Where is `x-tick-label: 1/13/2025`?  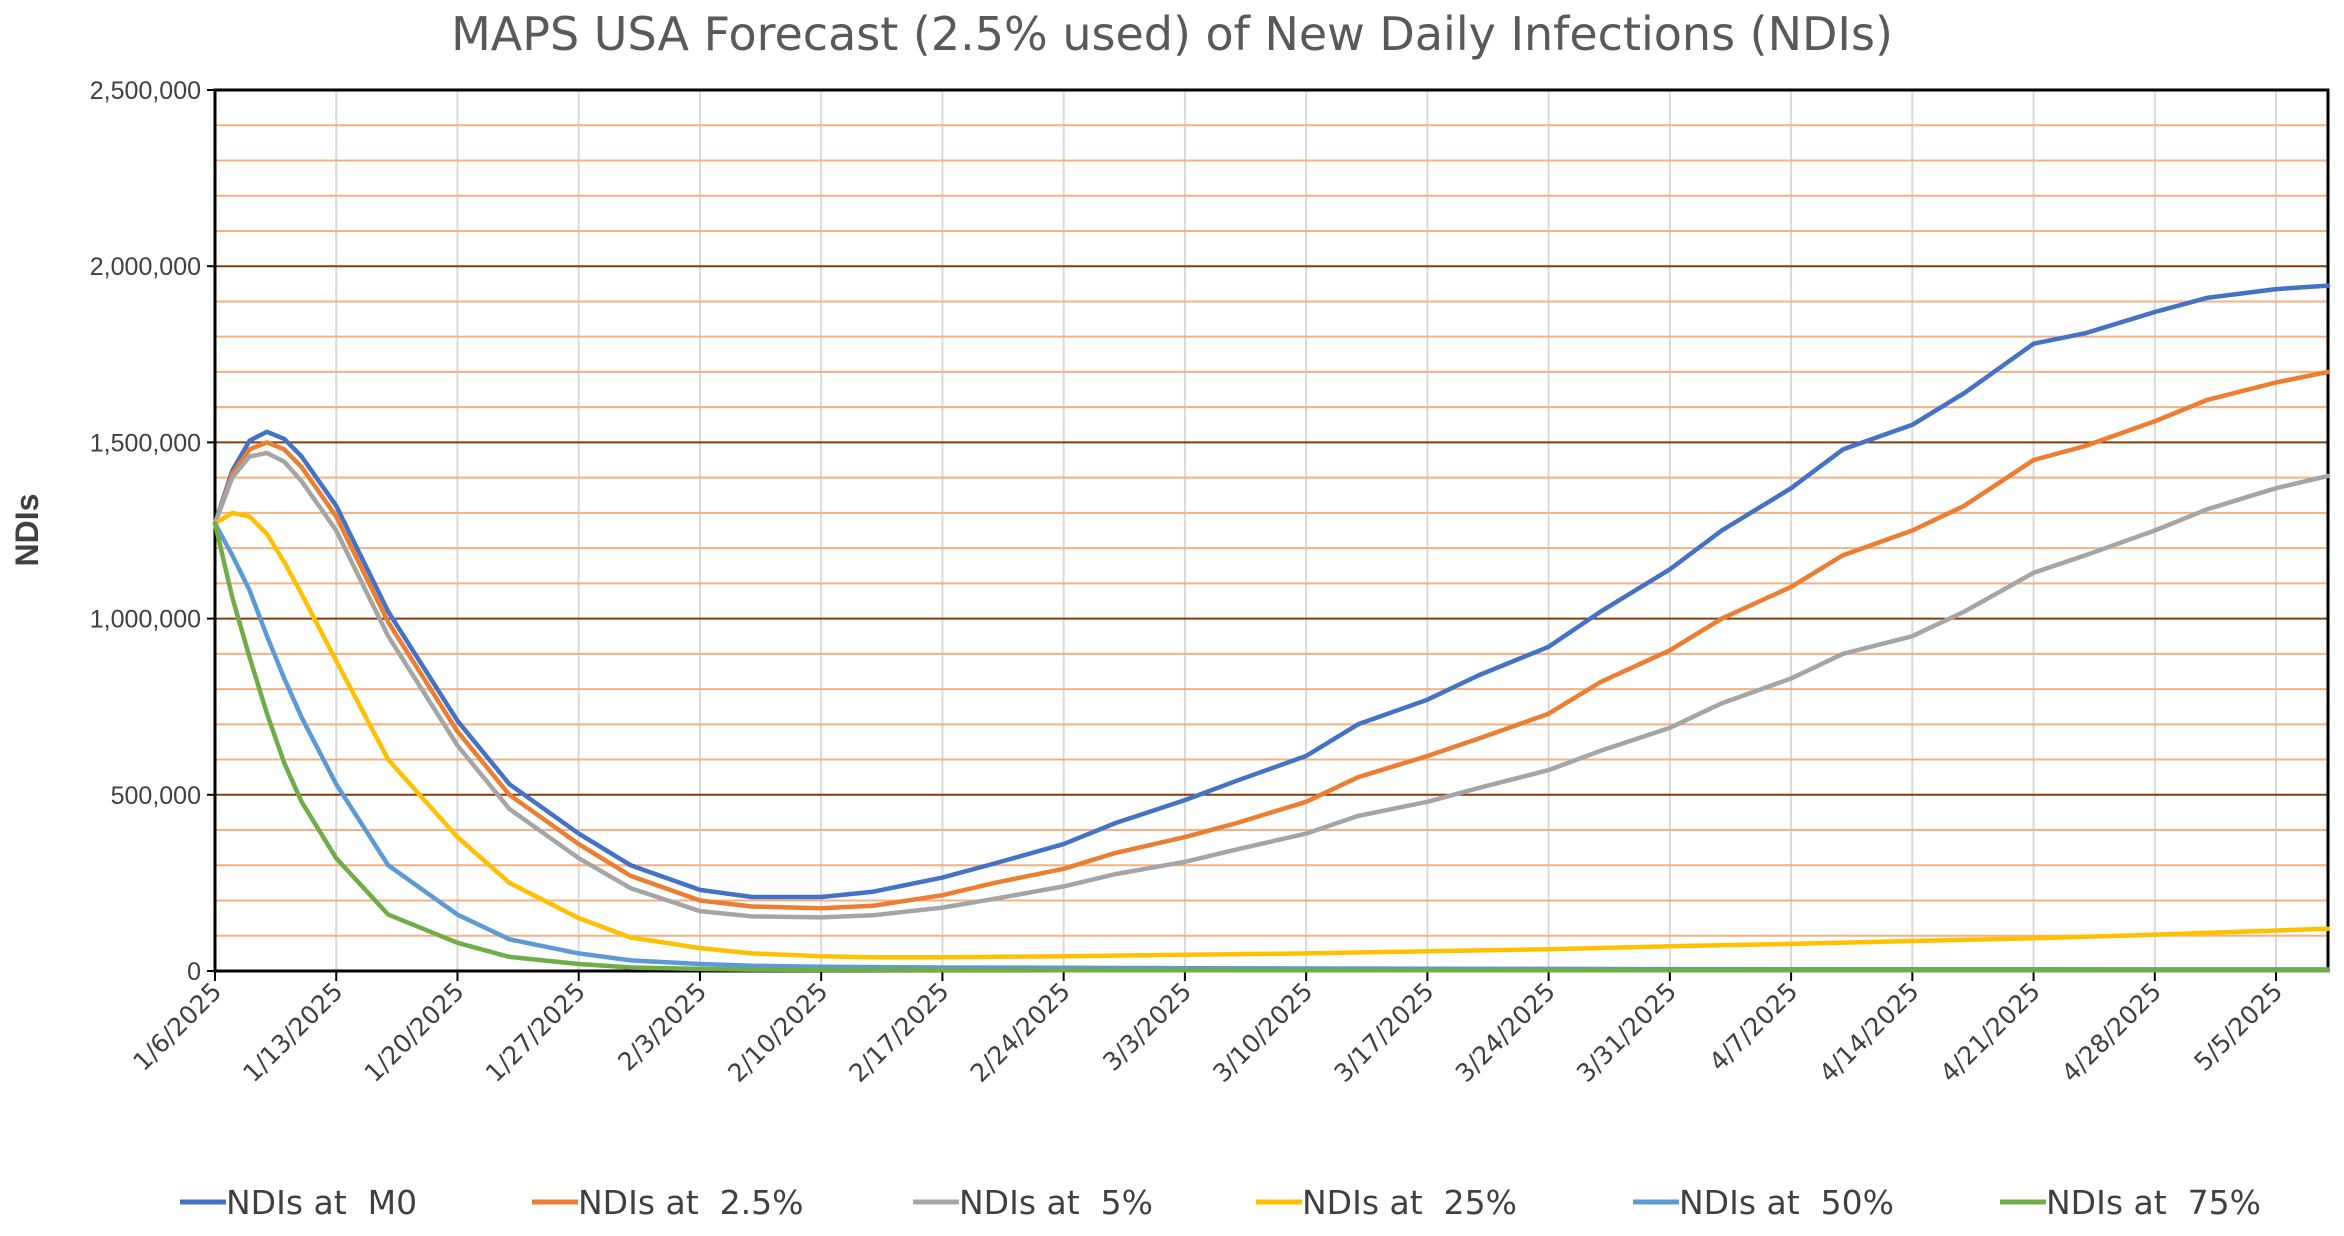 x-tick-label: 1/13/2025 is located at coordinates (292, 1032).